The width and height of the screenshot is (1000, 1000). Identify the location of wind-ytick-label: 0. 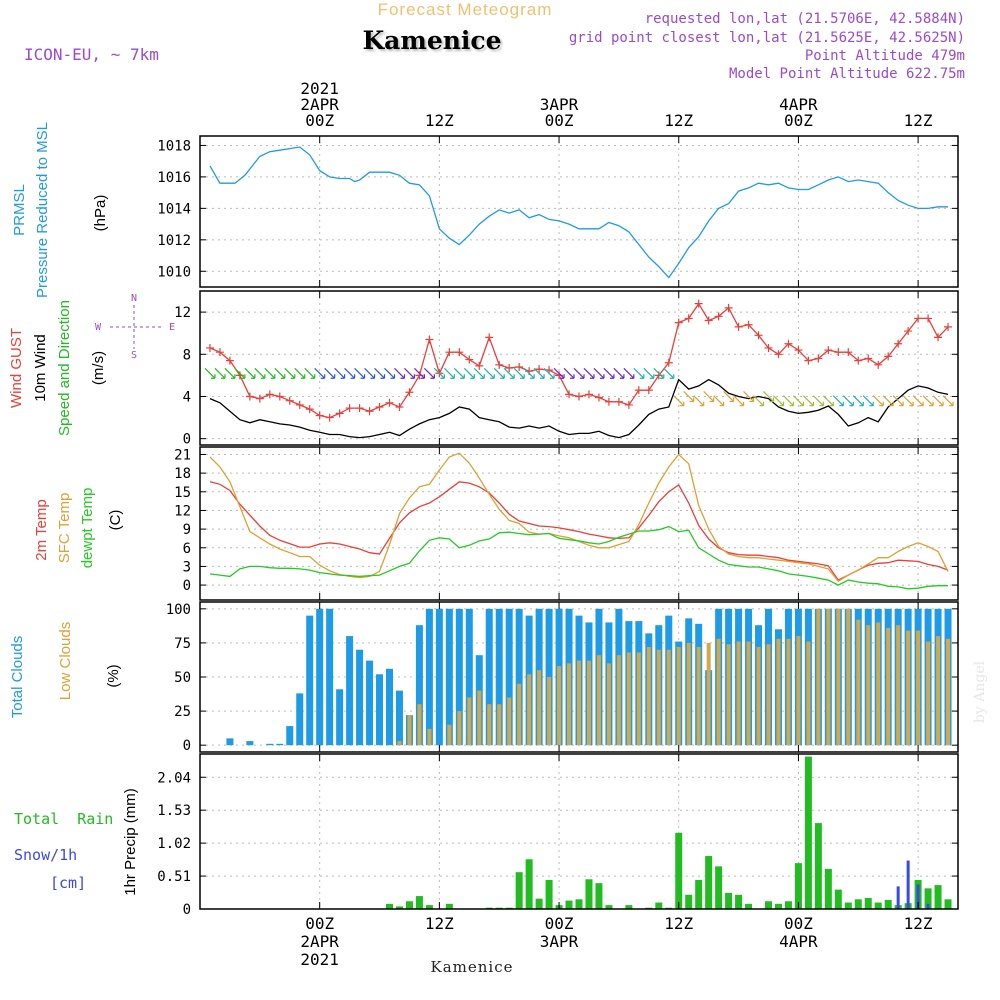
(187, 440).